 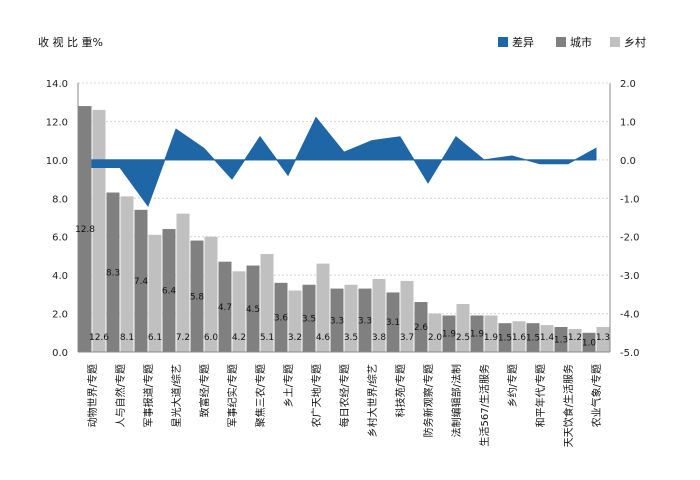 What do you see at coordinates (70, 42) in the screenshot?
I see `chart-title: 收 视 比 重%` at bounding box center [70, 42].